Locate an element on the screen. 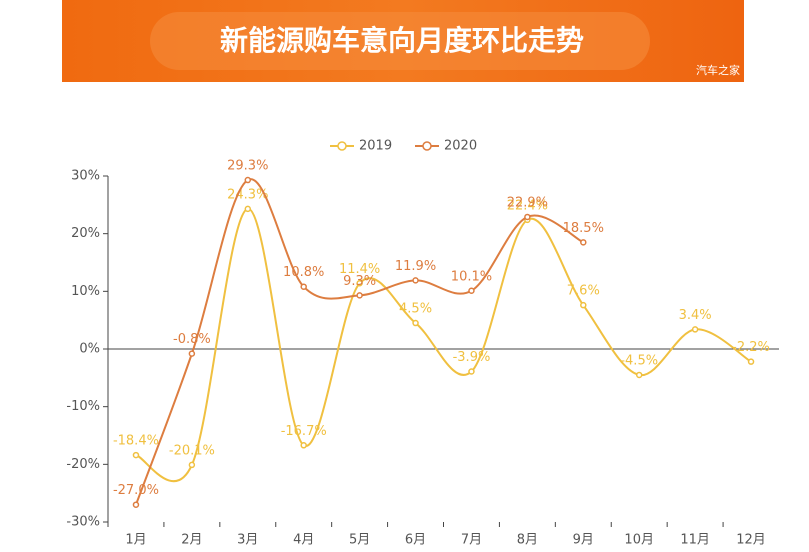 This screenshot has width=809, height=552. value-label: 11.9% is located at coordinates (415, 266).